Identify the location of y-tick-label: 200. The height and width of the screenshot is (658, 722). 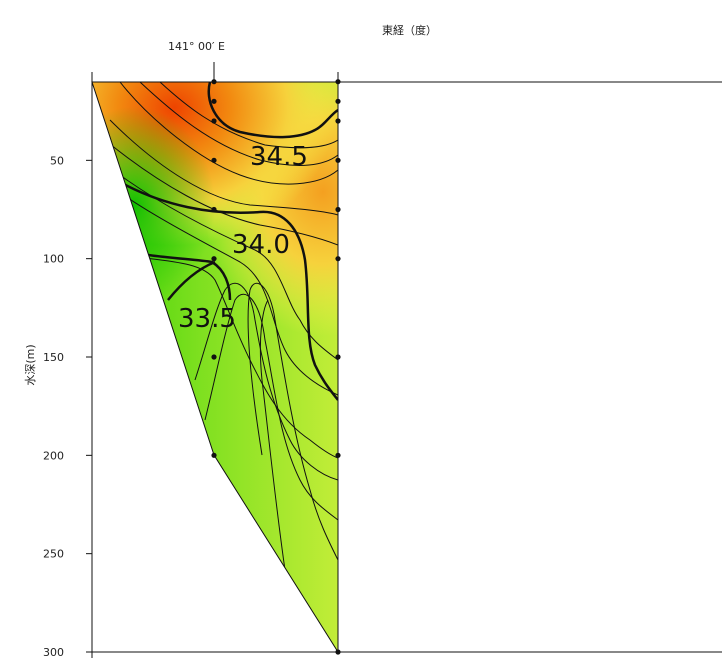
(53, 455).